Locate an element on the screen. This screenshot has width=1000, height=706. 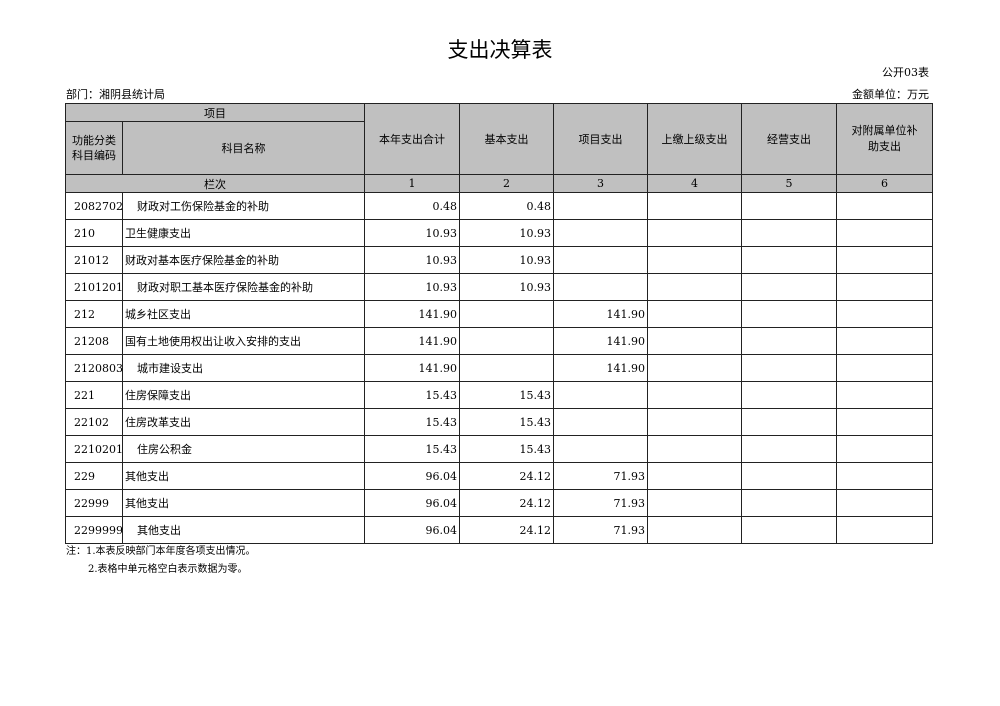
department-label: 部门：湘阴县统计局 is located at coordinates (115, 94).